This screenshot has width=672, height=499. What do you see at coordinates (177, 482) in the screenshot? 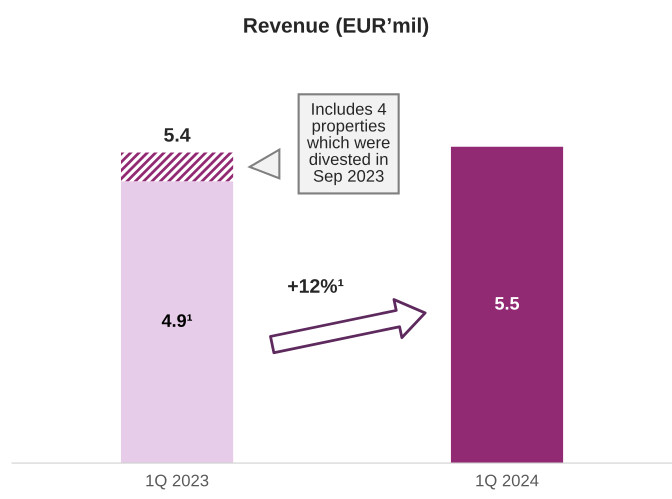
I see `x-tick-label: 1Q 2023` at bounding box center [177, 482].